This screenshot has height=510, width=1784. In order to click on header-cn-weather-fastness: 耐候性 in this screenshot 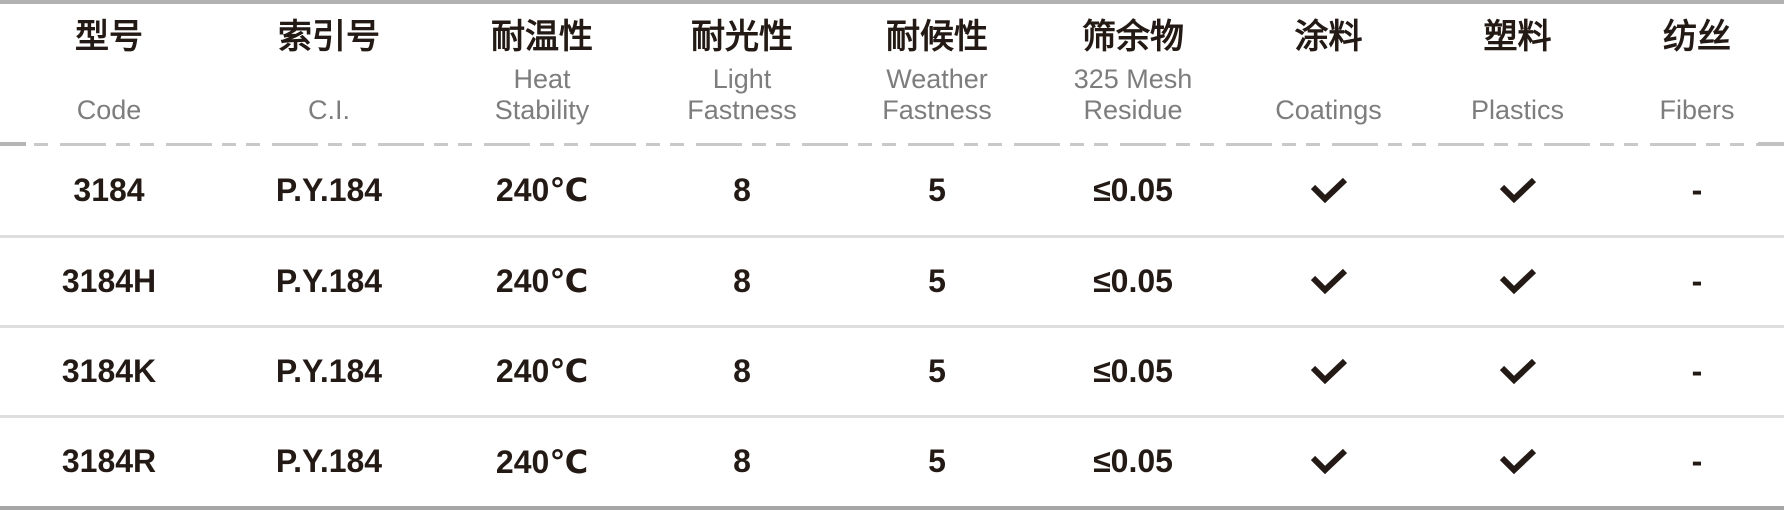, I will do `click(937, 37)`.